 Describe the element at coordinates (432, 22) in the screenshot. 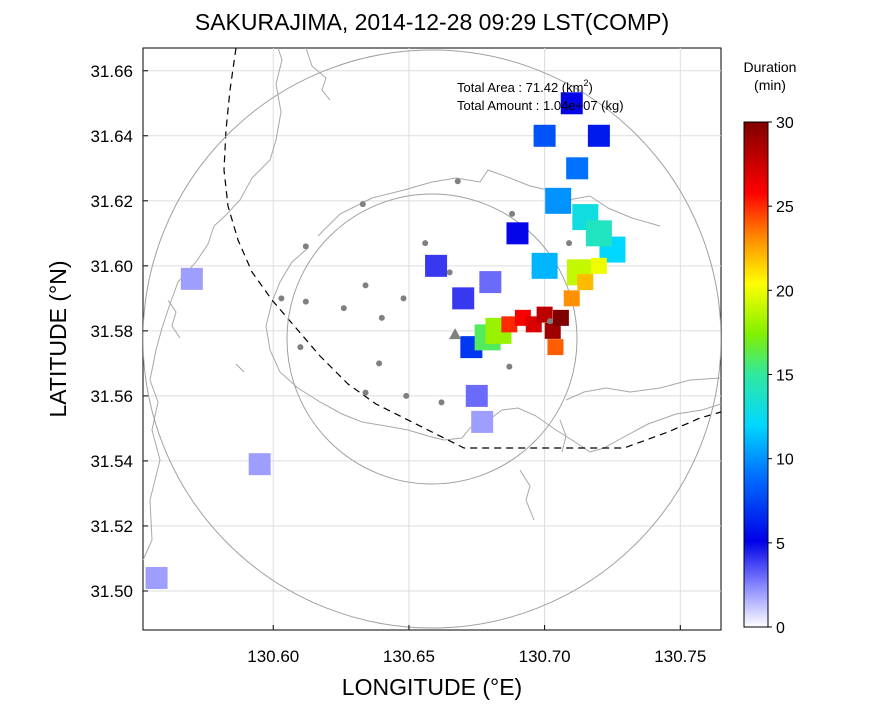

I see `chart-title: SAKURAJIMA, 2014-12-28 09:29 LST(COMP)` at that location.